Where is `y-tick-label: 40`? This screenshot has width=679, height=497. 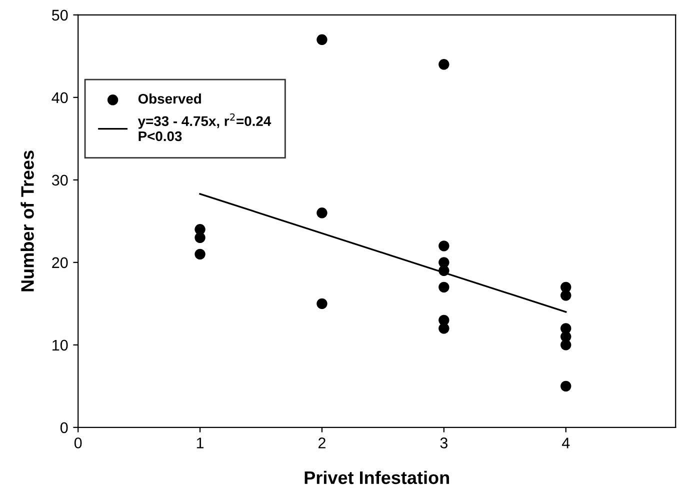
y-tick-label: 40 is located at coordinates (60, 98).